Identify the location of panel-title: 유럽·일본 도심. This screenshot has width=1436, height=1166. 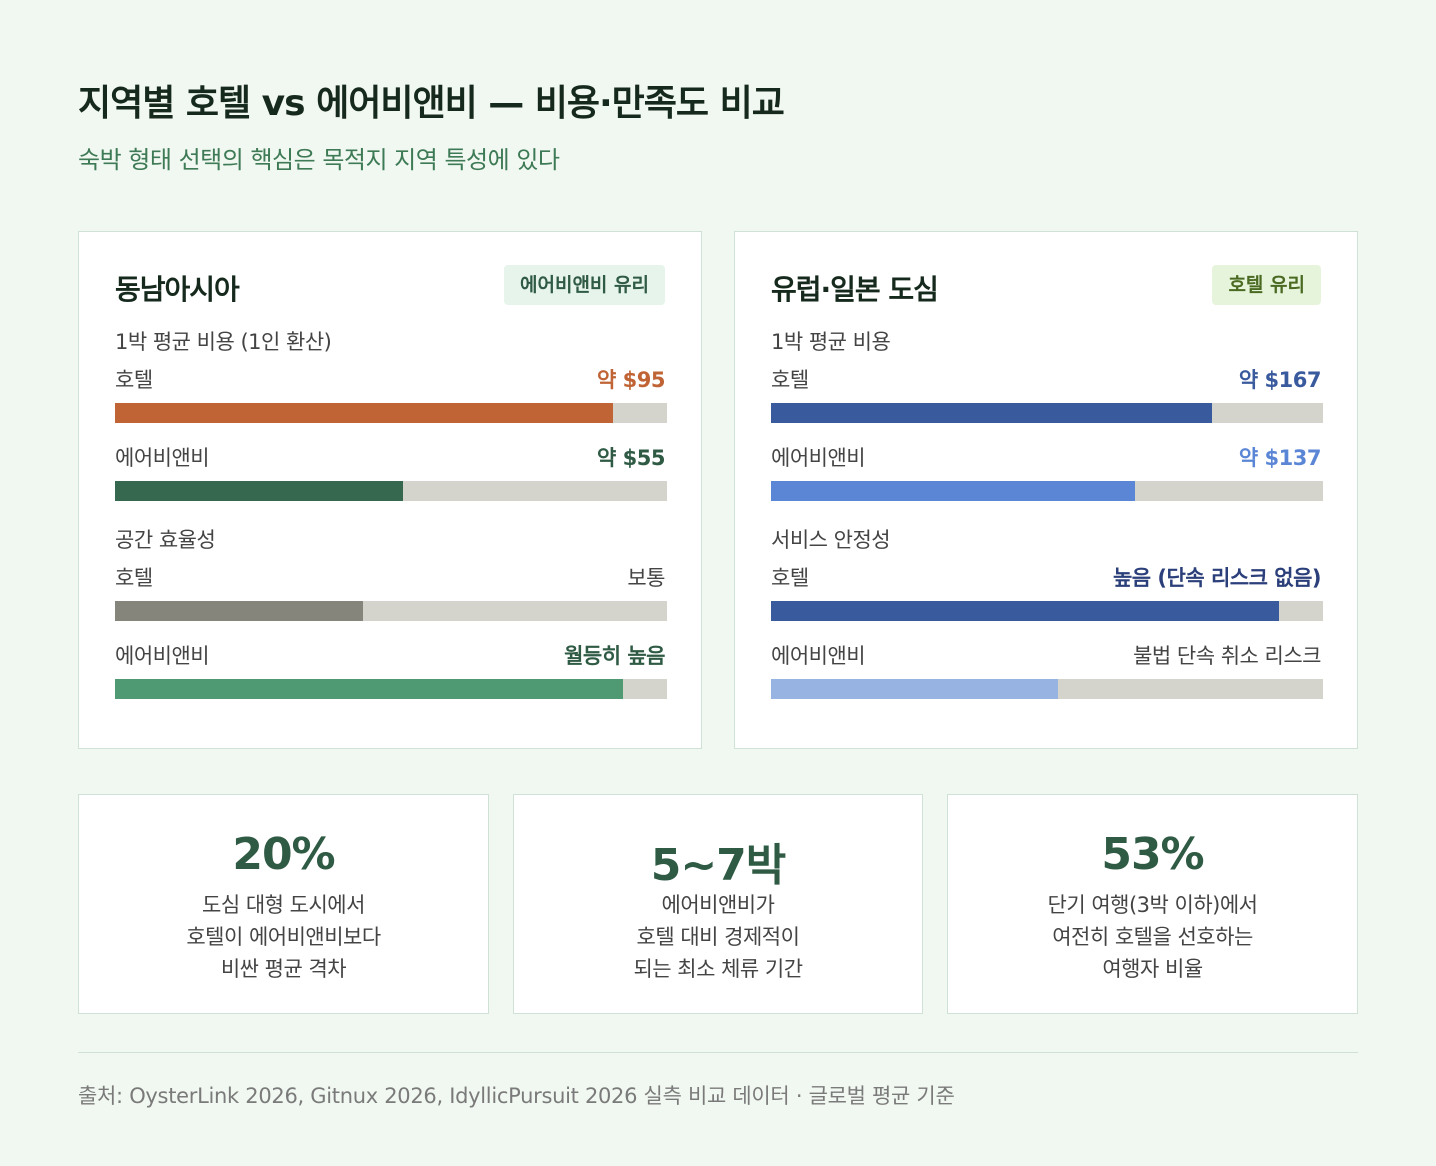
(855, 289).